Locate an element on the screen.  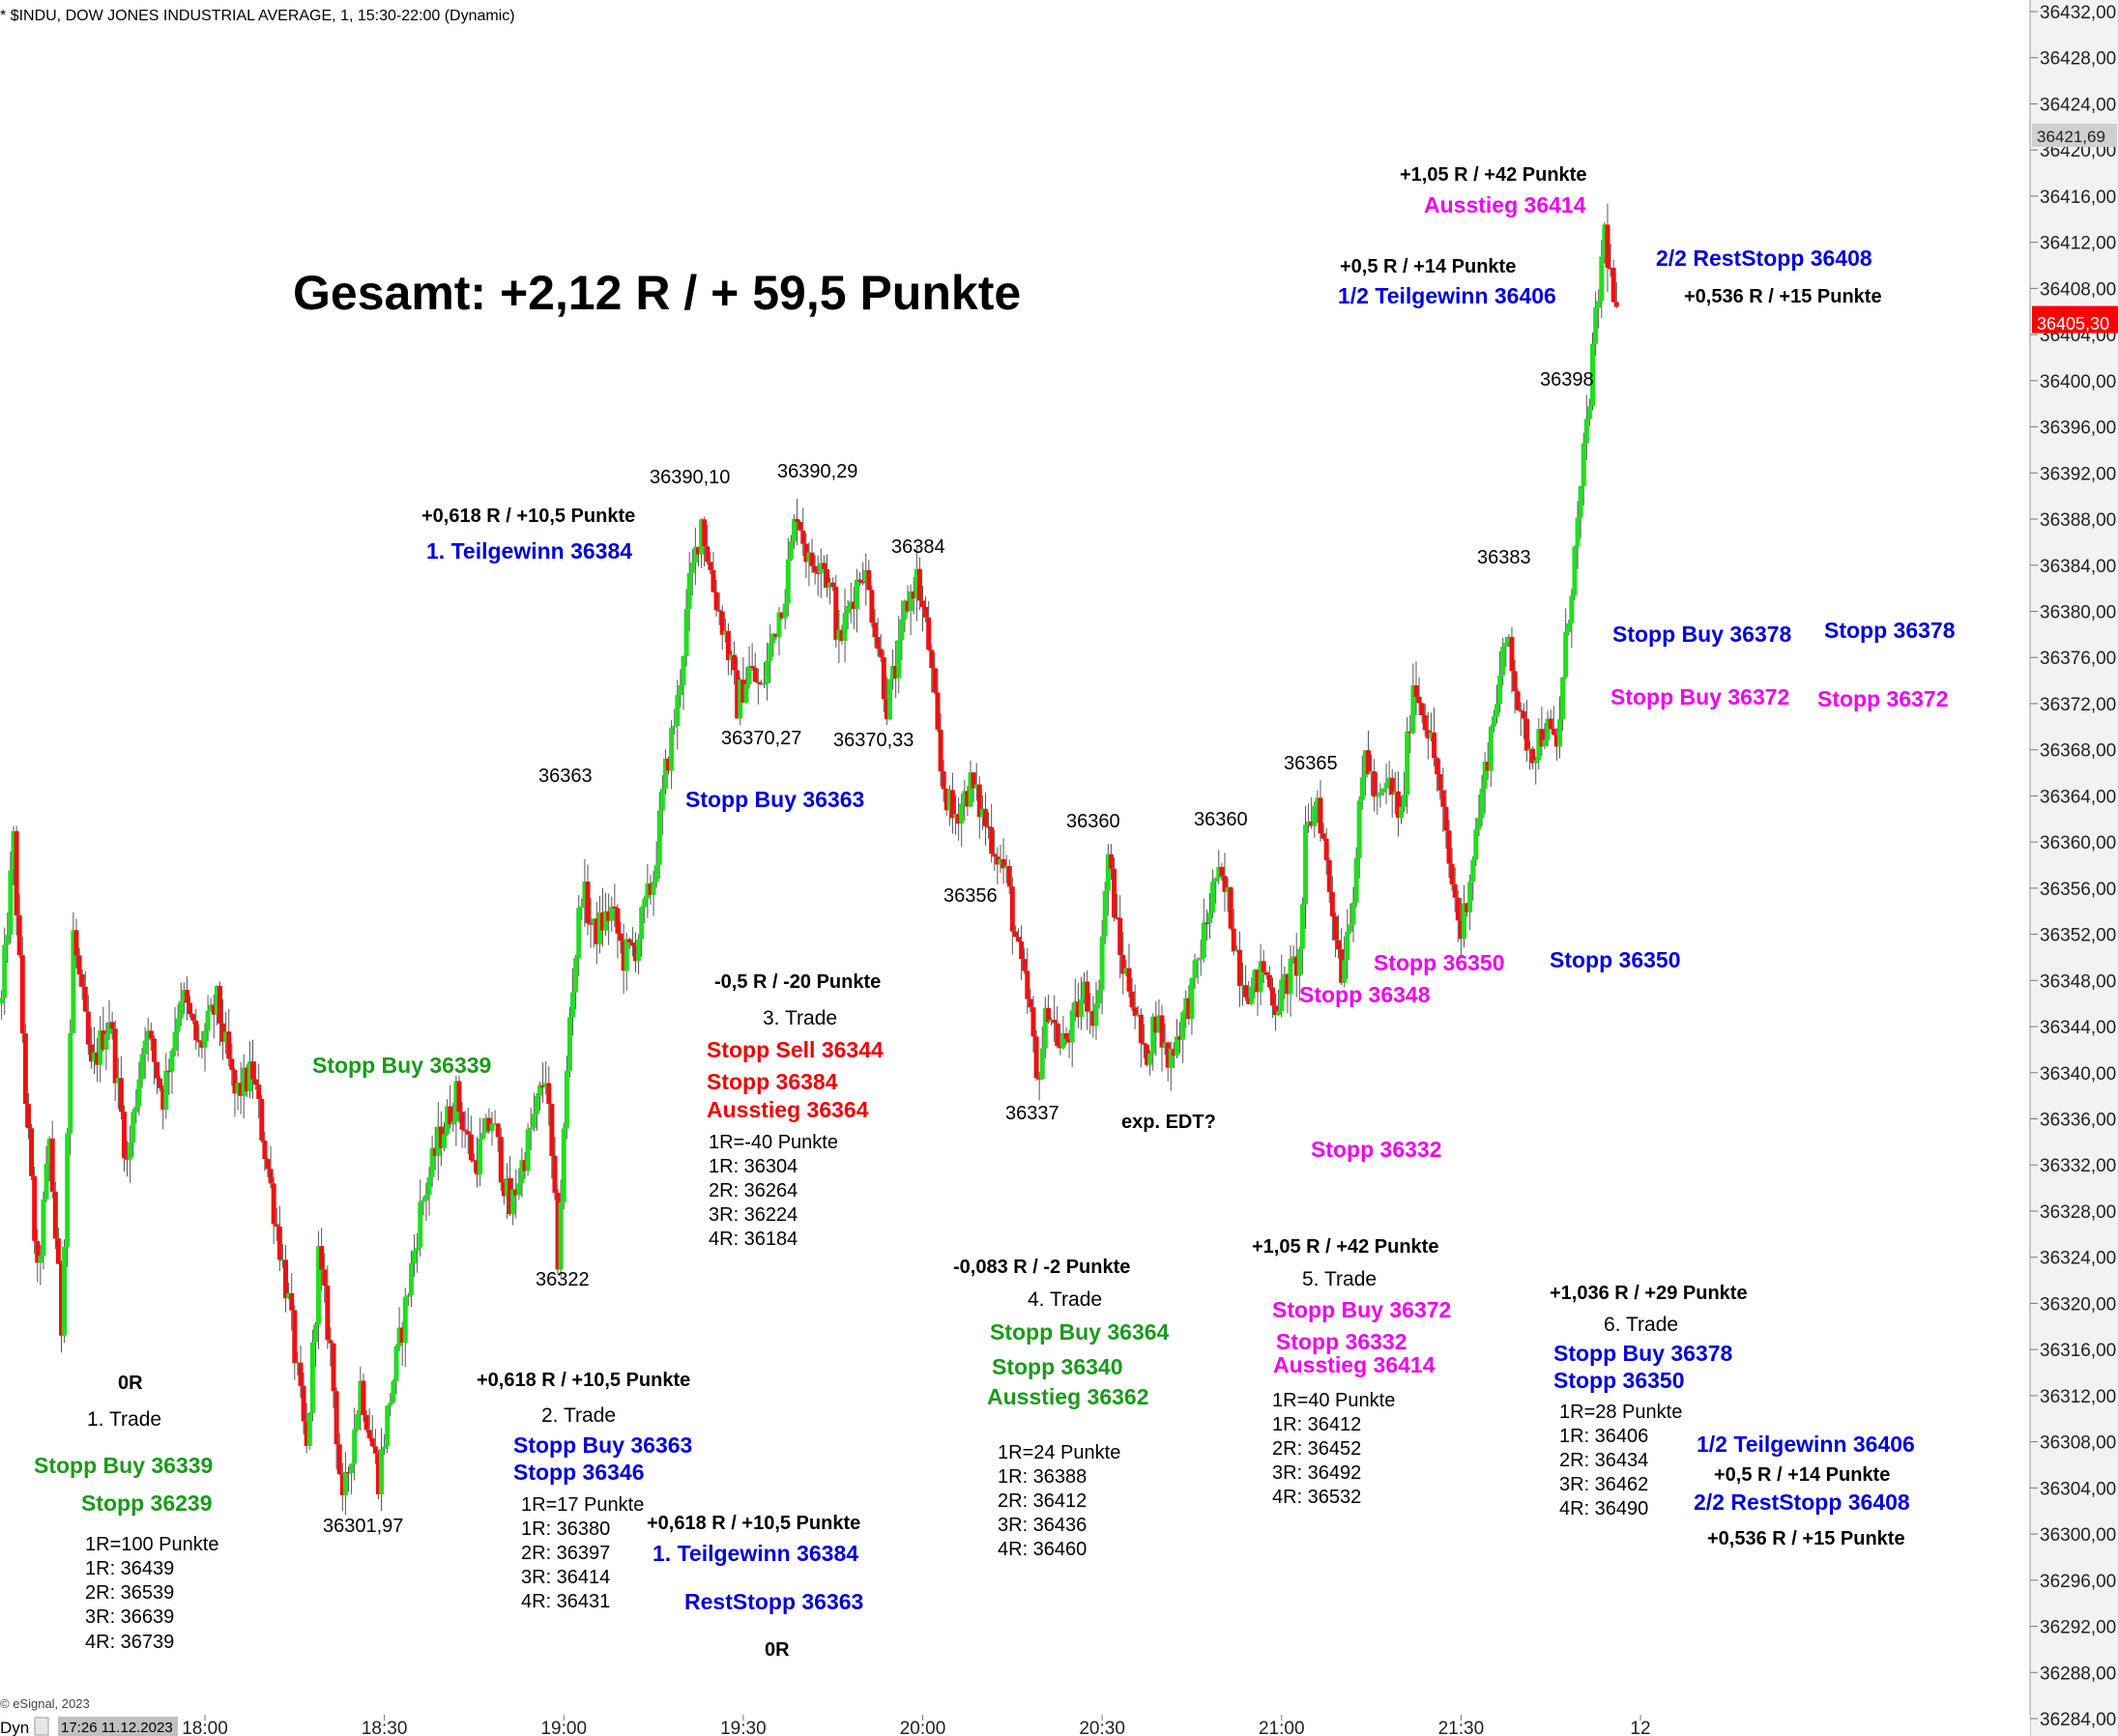
annotation-t3-r: -0,5 R / -20 Punkte is located at coordinates (797, 982).